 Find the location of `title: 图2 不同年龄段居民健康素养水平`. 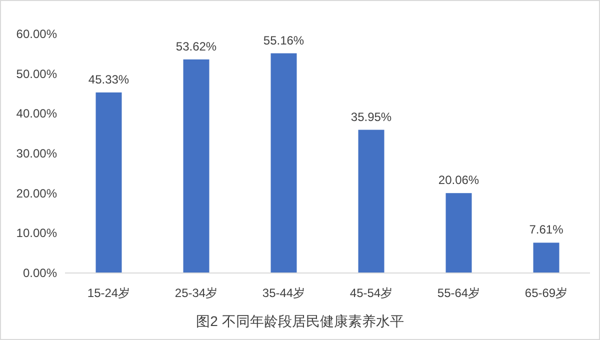

title: 图2 不同年龄段居民健康素养水平 is located at coordinates (300, 321).